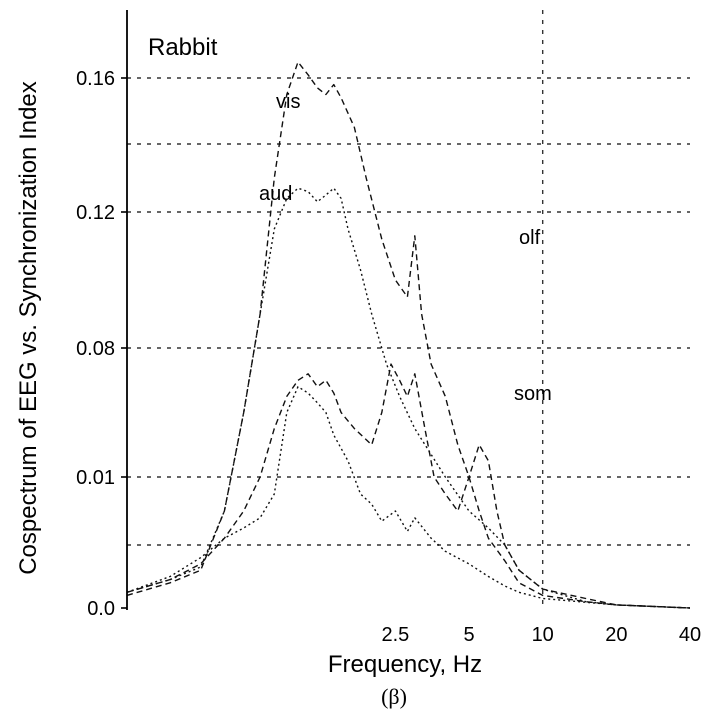  Describe the element at coordinates (468, 635) in the screenshot. I see `x-tick-label: 5` at that location.